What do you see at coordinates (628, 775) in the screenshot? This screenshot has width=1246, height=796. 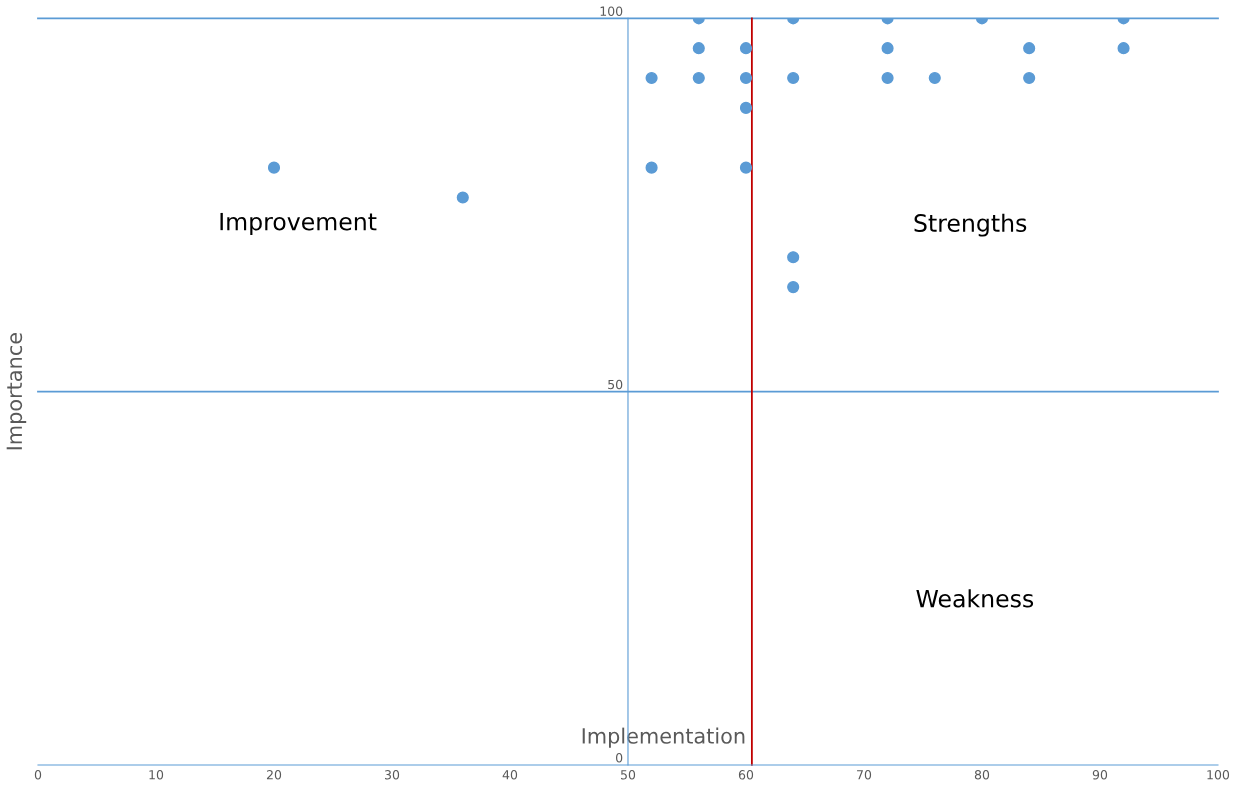 I see `x-tick-label: 50` at bounding box center [628, 775].